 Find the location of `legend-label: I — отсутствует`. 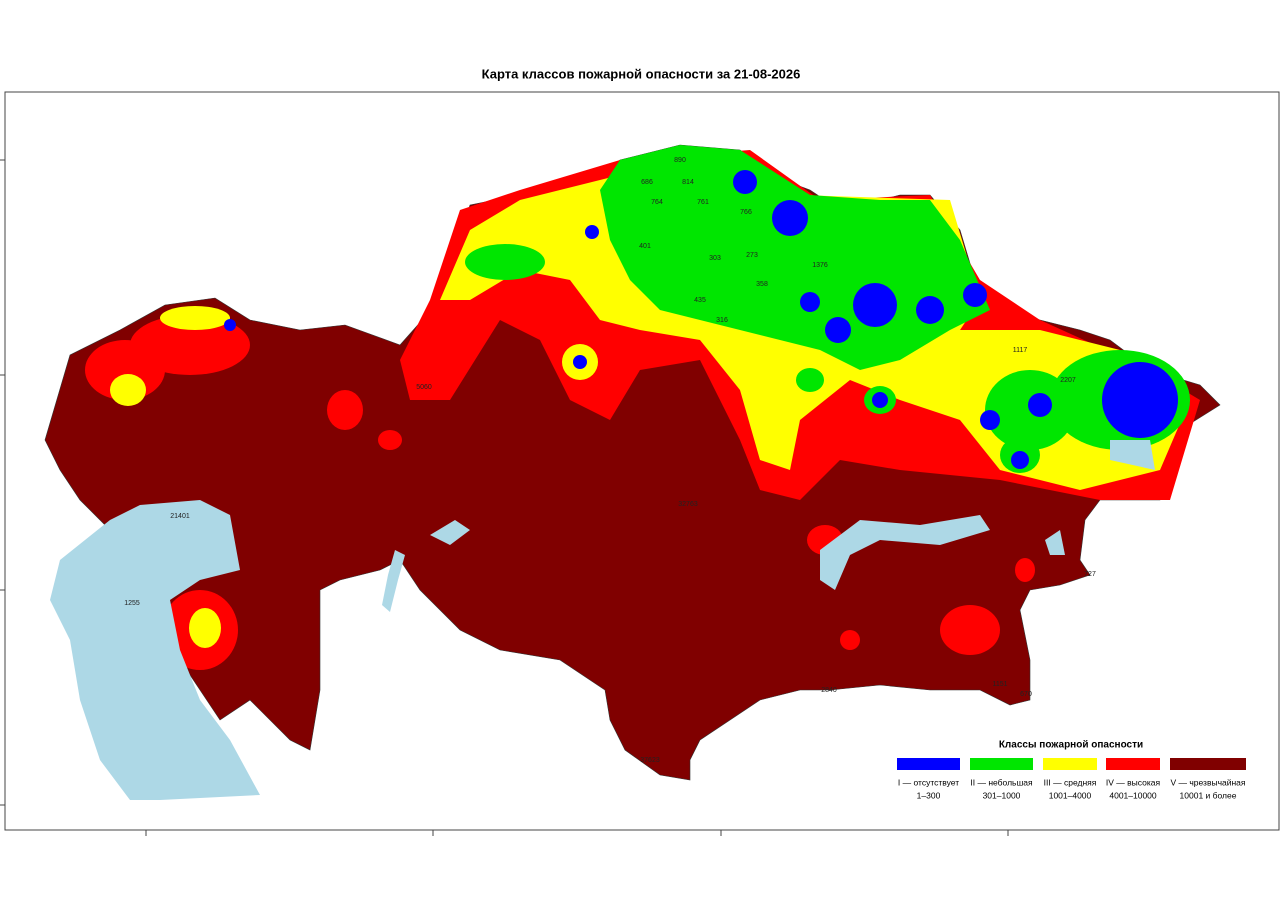

legend-label: I — отсутствует is located at coordinates (928, 782).